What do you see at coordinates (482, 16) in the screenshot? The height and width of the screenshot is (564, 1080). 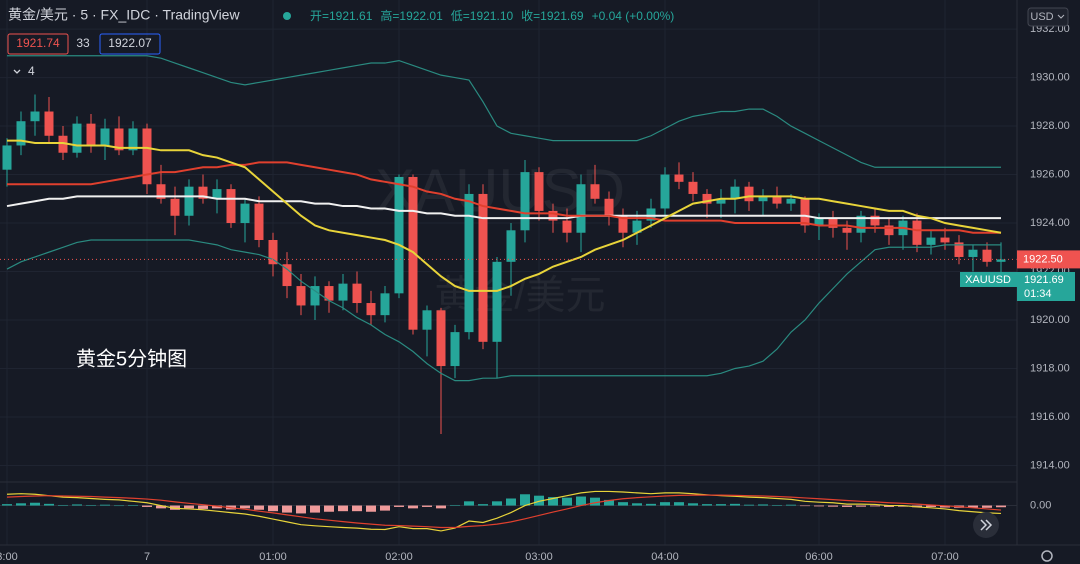 I see `ohlc-value: 低=1921.10` at bounding box center [482, 16].